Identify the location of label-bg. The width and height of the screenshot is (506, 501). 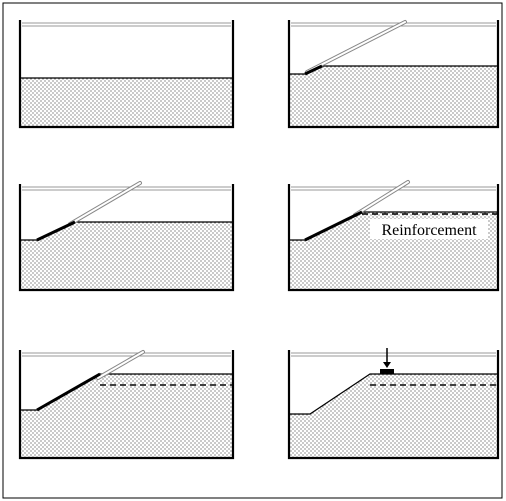
(429, 229).